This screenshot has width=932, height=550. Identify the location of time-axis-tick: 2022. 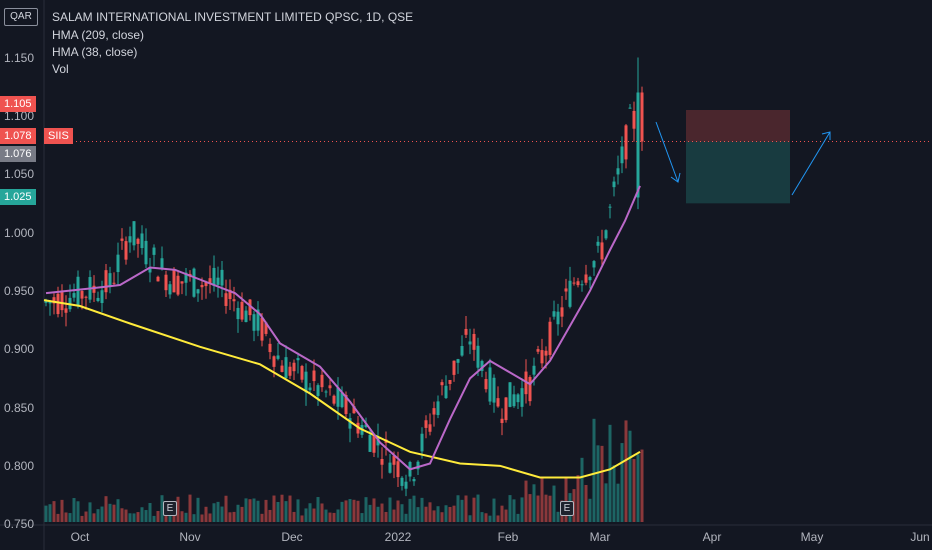
(398, 537).